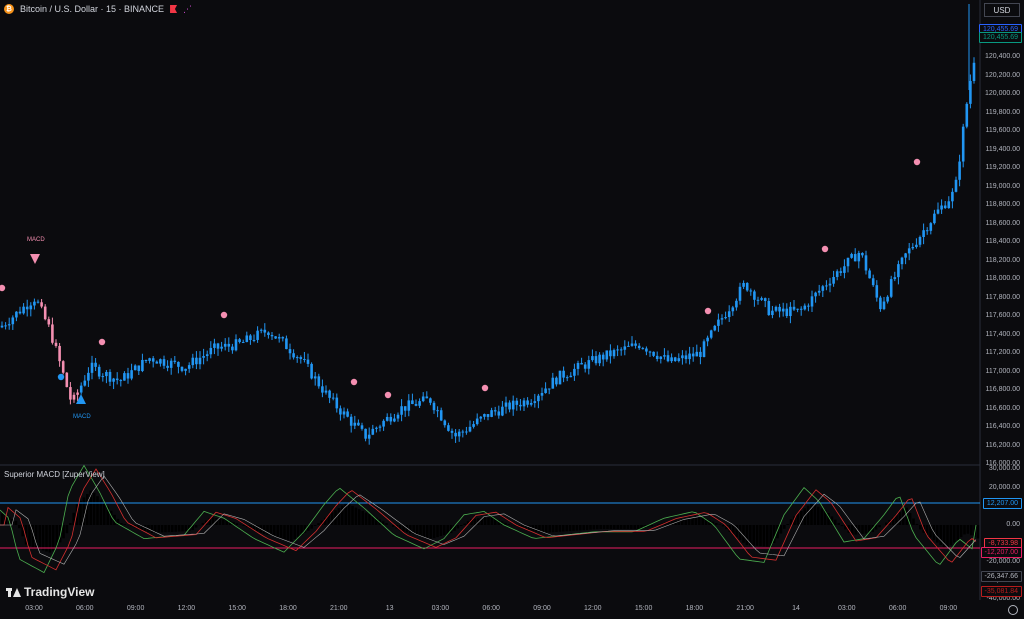 This screenshot has height=619, width=1024. What do you see at coordinates (50, 592) in the screenshot?
I see `tradingview-logo: TradingView` at bounding box center [50, 592].